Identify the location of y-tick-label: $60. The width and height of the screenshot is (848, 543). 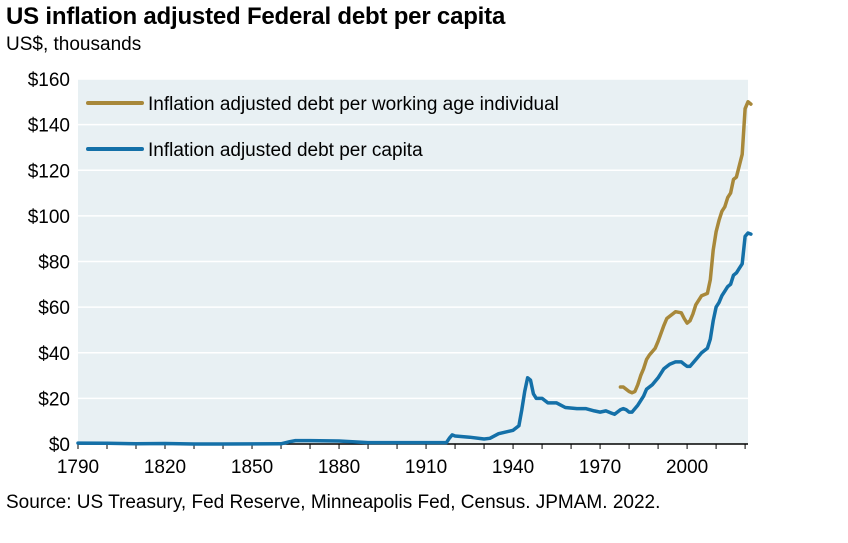
(54, 308).